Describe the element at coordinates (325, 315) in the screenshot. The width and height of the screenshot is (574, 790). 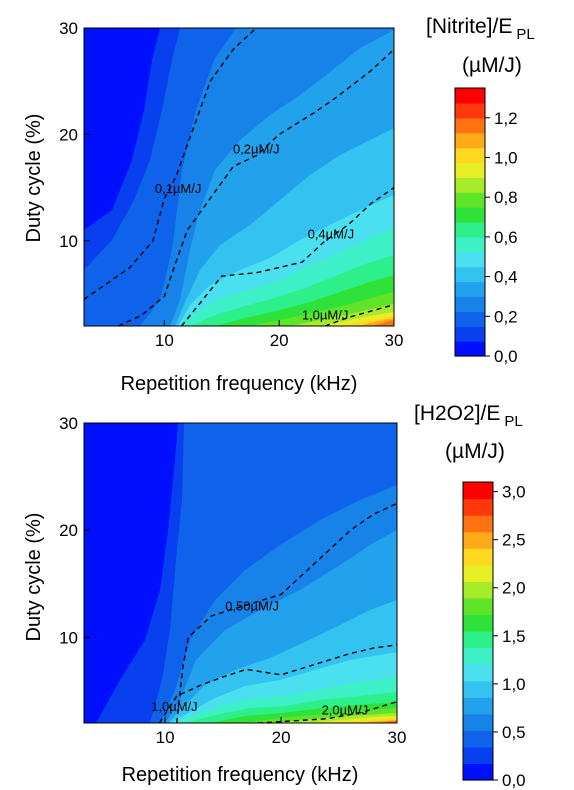
I see `nitrite-contour-label-3: 1,0µM/J` at that location.